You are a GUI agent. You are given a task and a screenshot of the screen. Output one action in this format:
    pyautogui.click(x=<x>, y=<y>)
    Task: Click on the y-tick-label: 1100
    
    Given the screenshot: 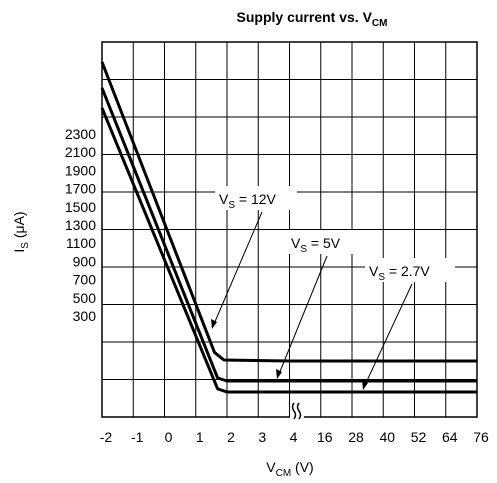 What is the action you would take?
    pyautogui.click(x=81, y=243)
    